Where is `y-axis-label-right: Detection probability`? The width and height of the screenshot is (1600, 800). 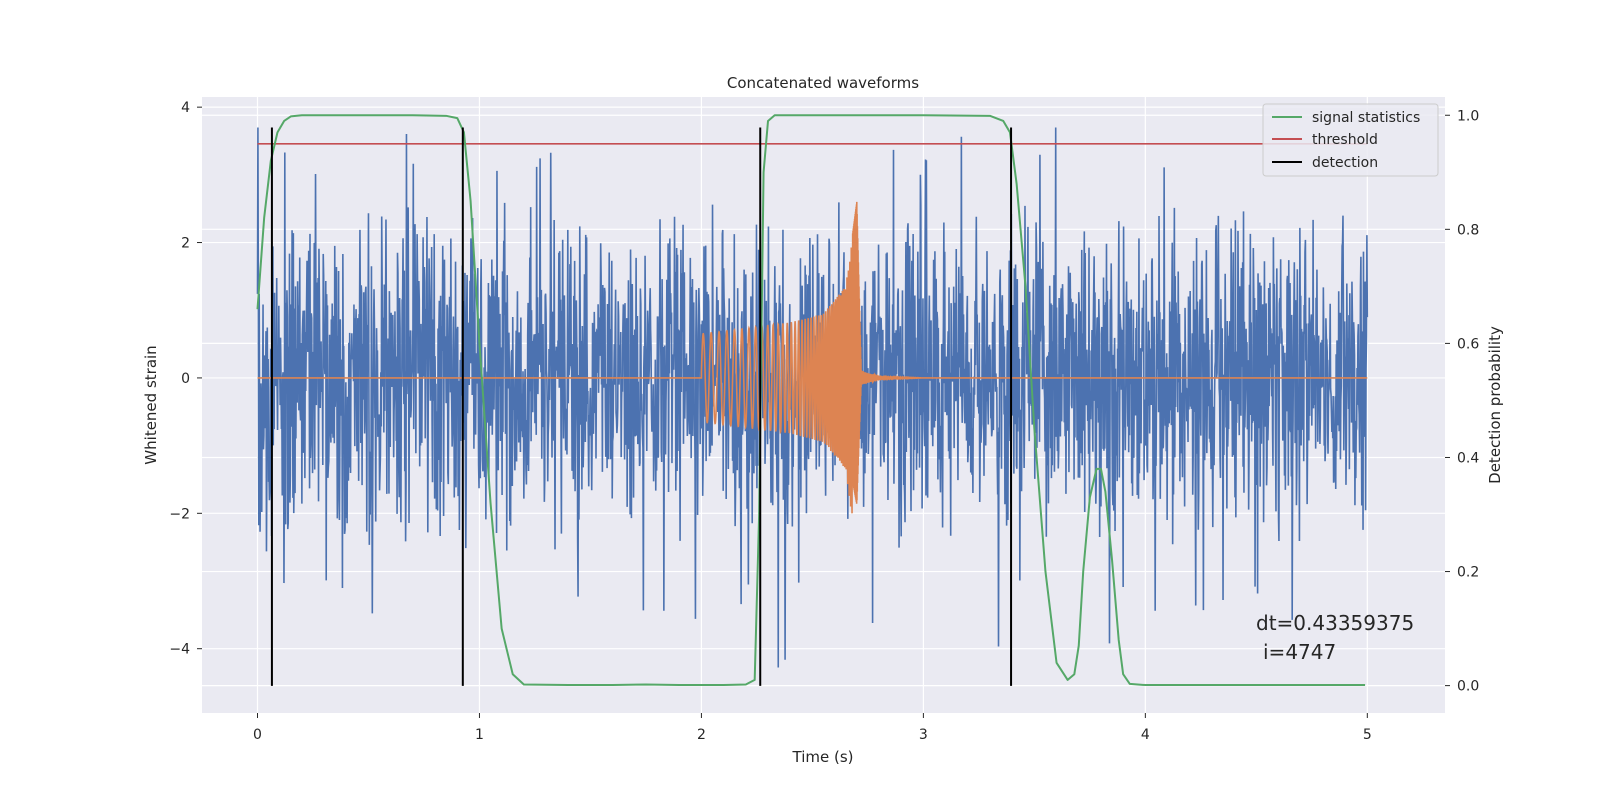
y-axis-label-right: Detection probability is located at coordinates (1495, 405).